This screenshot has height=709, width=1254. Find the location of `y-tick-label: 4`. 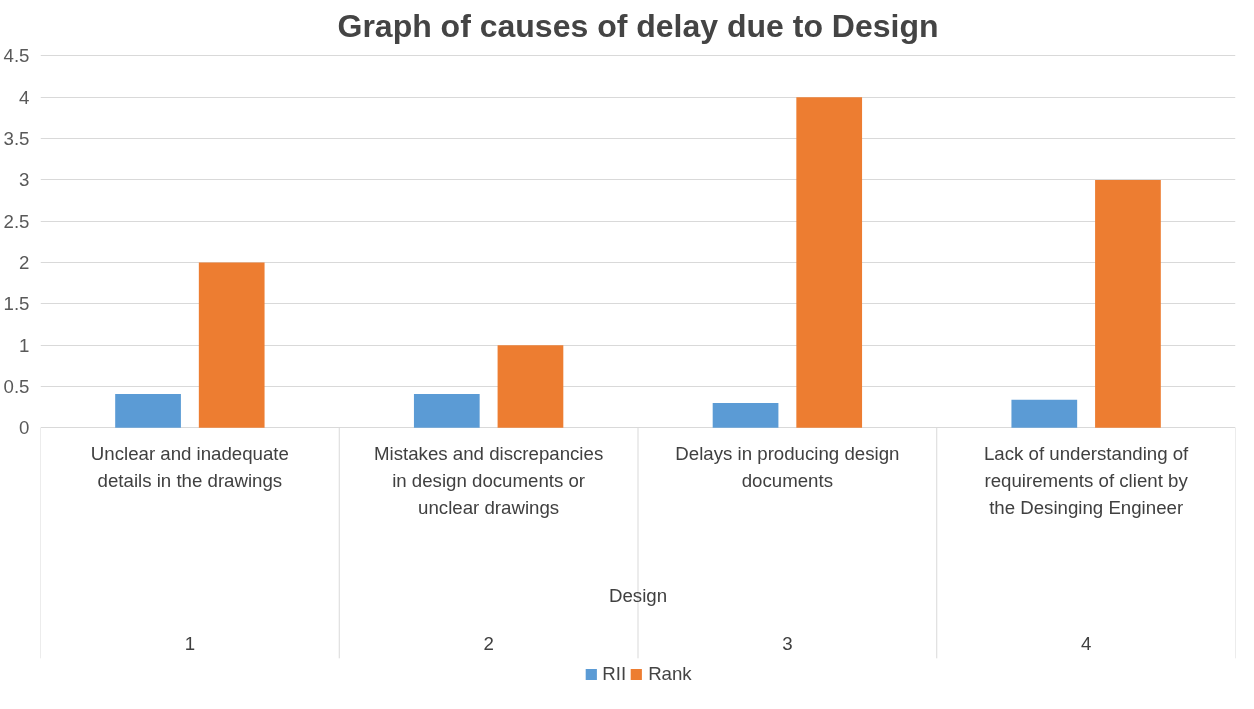

y-tick-label: 4 is located at coordinates (24, 97).